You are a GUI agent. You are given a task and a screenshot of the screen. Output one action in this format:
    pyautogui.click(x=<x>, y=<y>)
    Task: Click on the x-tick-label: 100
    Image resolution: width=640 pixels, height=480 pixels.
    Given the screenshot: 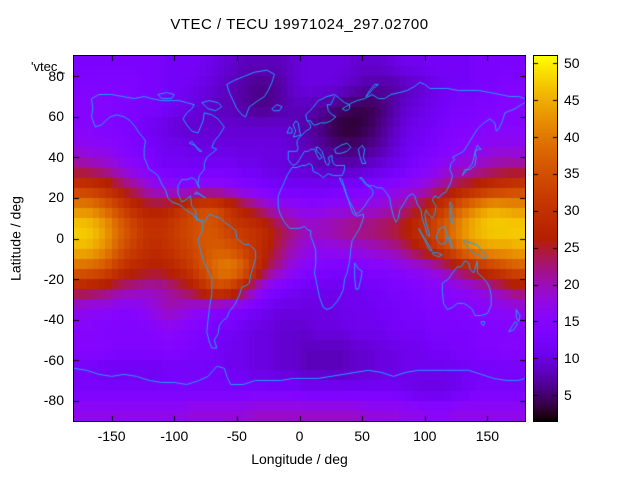 What is the action you would take?
    pyautogui.click(x=425, y=436)
    